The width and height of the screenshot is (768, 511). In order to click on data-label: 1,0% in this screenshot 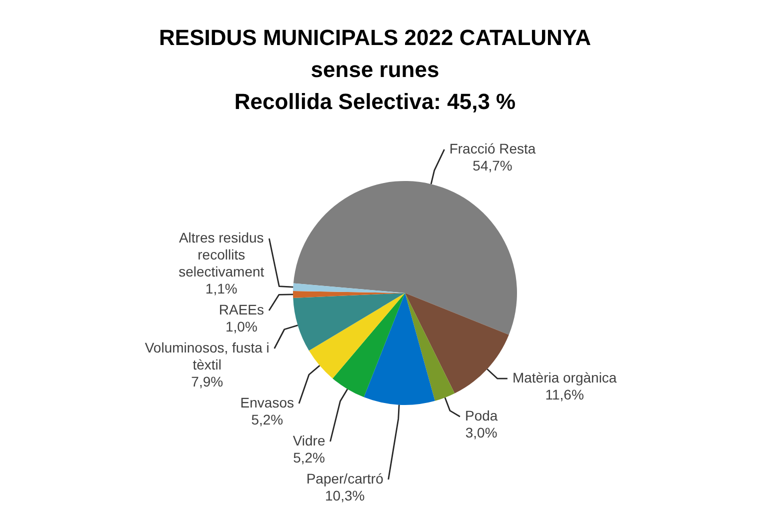, I will do `click(241, 326)`.